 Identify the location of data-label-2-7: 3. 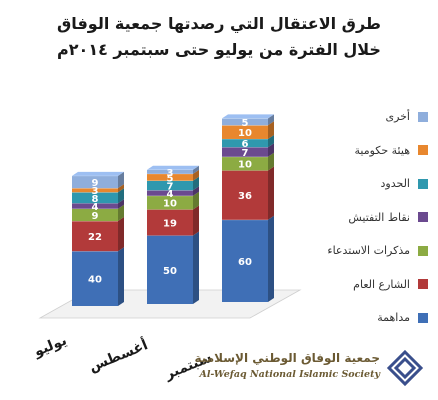
(170, 173).